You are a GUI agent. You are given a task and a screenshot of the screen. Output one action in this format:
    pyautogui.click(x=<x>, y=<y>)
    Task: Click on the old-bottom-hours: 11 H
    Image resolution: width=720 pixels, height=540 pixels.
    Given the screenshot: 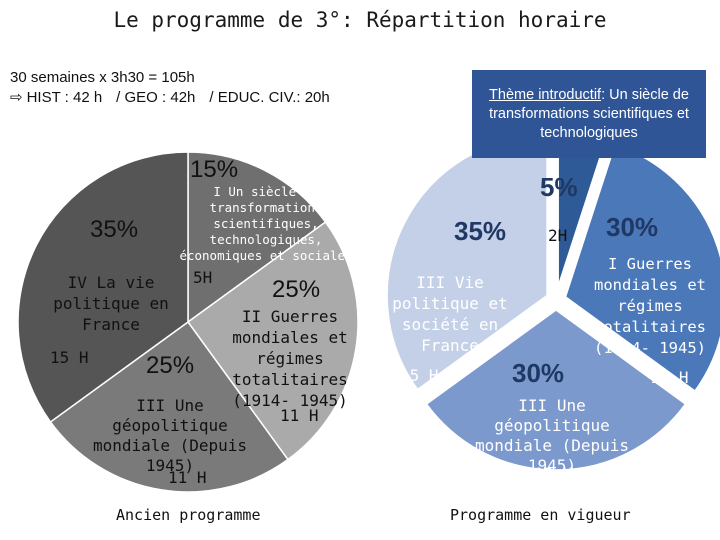 What is the action you would take?
    pyautogui.click(x=187, y=477)
    